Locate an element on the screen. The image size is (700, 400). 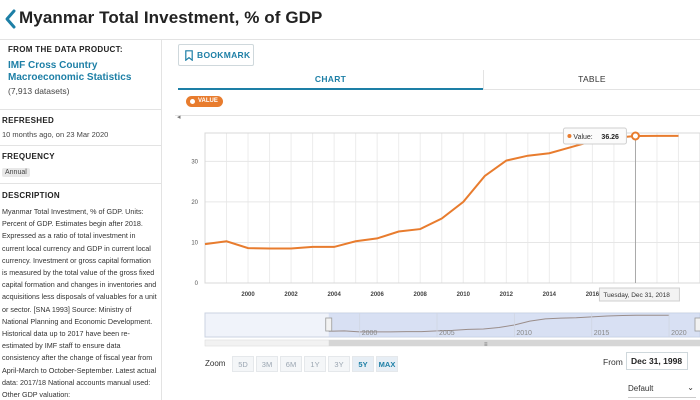
from-label: From is located at coordinates (613, 362).